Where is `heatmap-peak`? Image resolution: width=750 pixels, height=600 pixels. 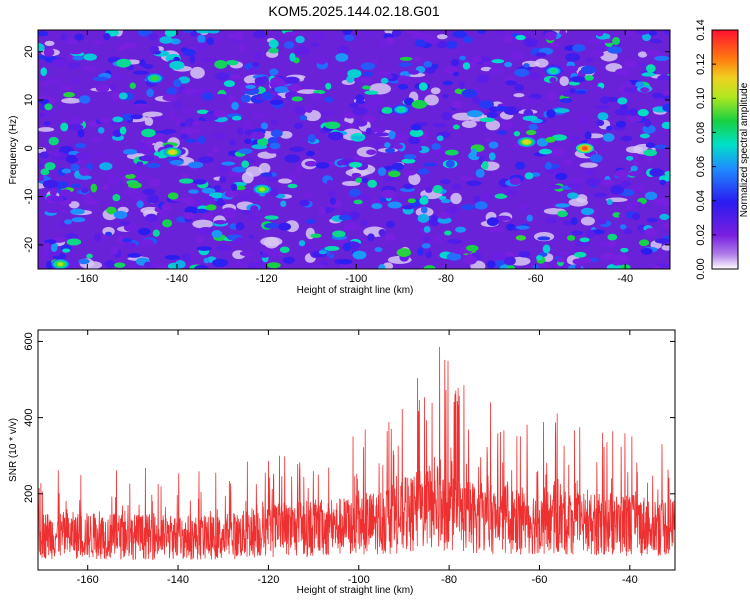
heatmap-peak is located at coordinates (60, 264).